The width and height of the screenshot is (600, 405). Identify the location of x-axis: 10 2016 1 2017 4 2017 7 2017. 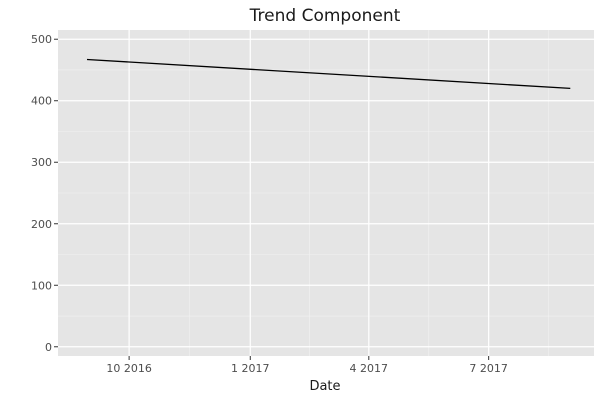
(307, 365).